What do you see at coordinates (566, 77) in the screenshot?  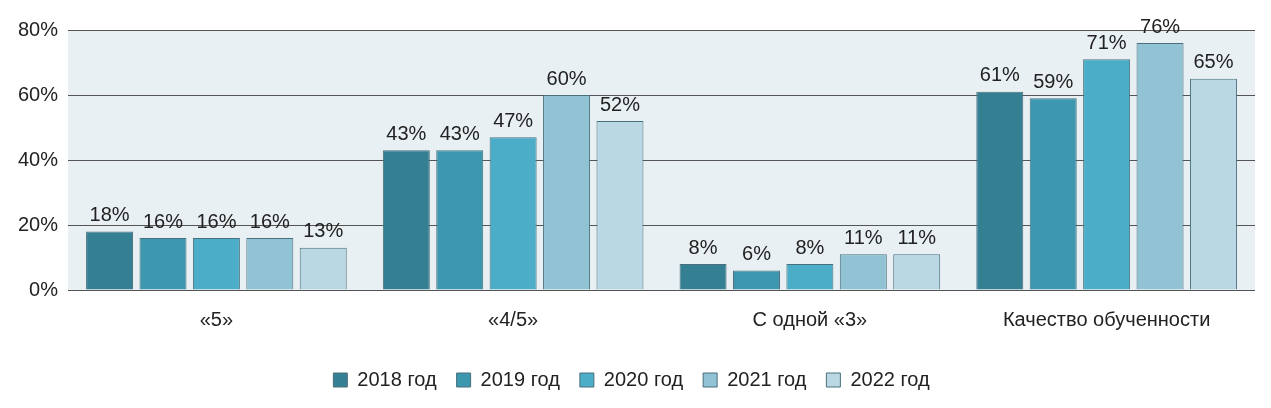 I see `data-label: 60%` at bounding box center [566, 77].